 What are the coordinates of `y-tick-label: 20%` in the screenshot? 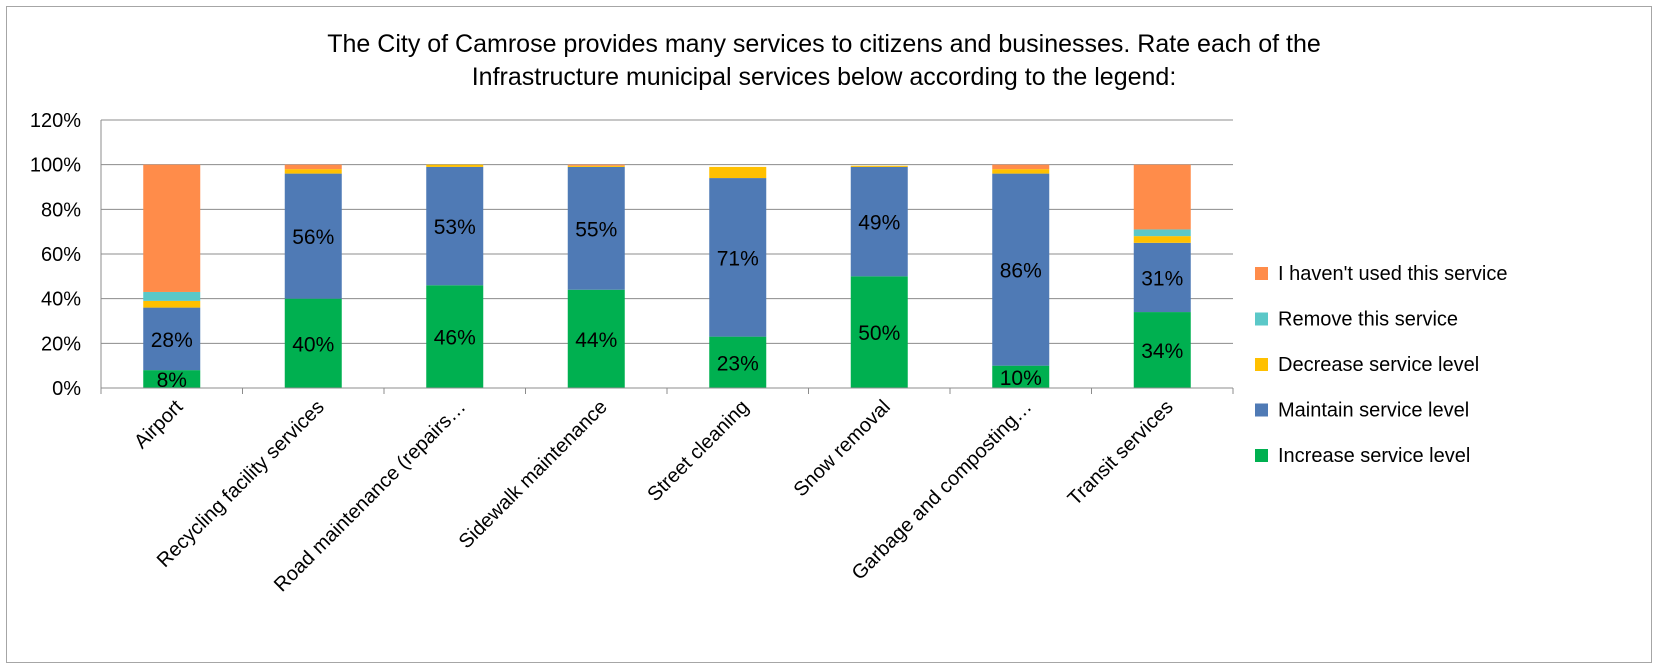 It's located at (61, 344).